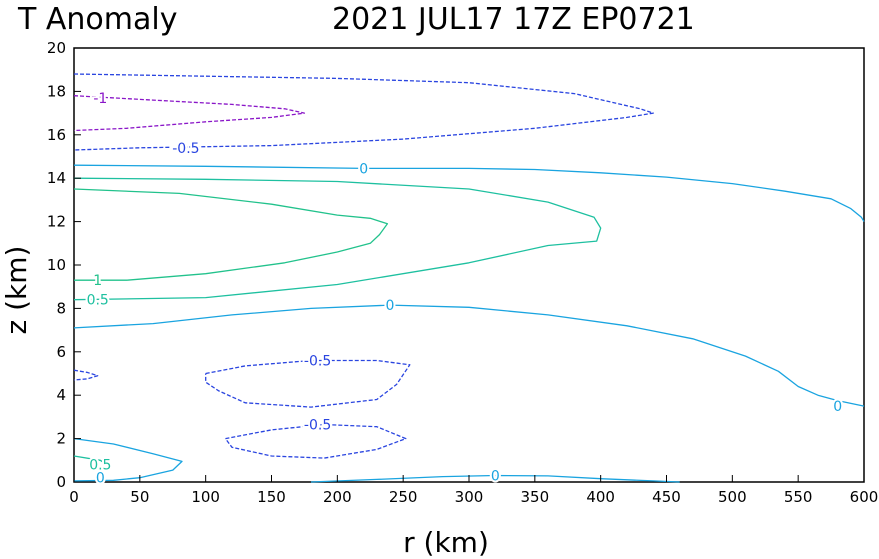 The height and width of the screenshot is (559, 879). Describe the element at coordinates (74, 497) in the screenshot. I see `x-tick-label: 0` at that location.